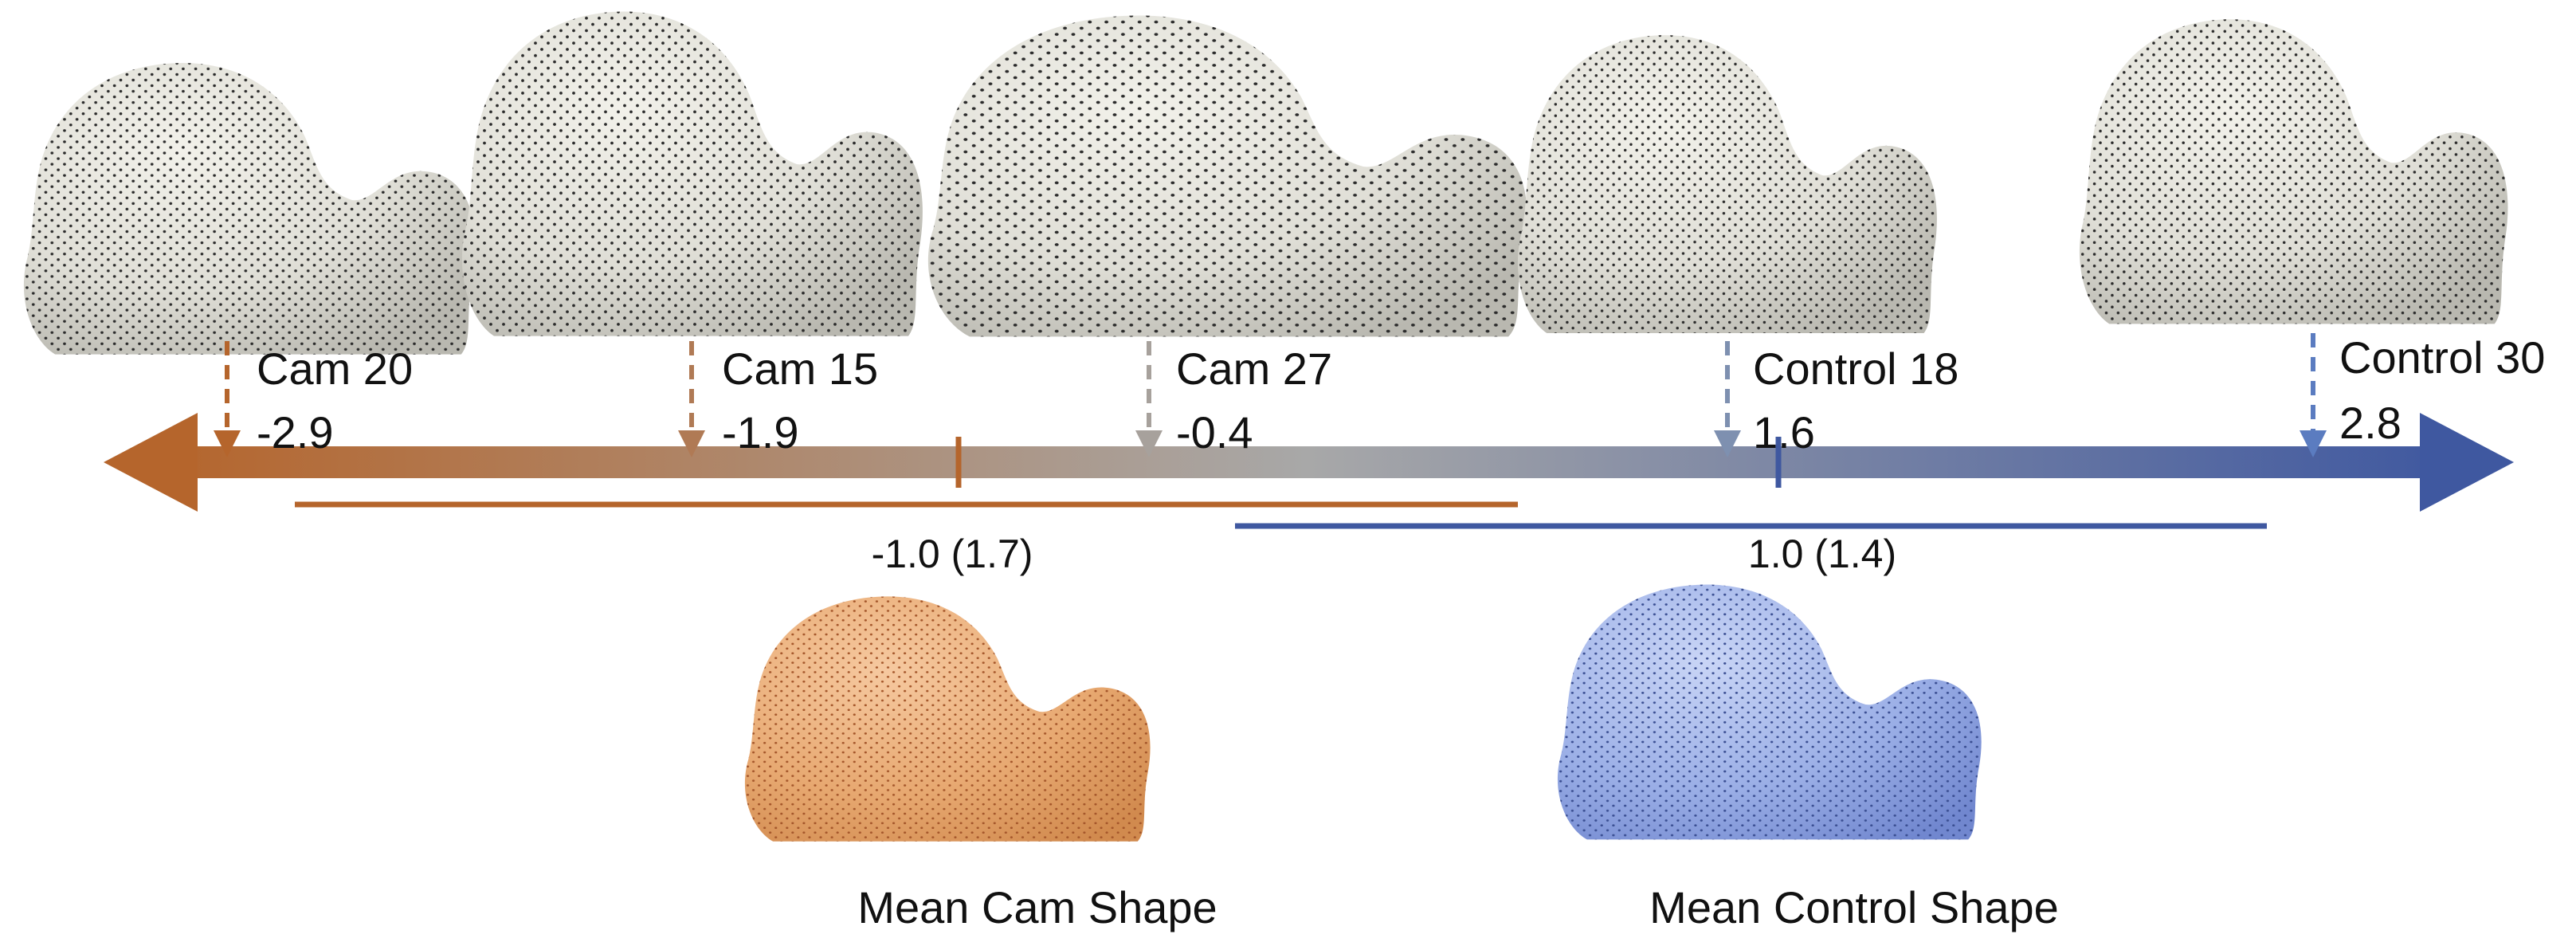  I want to click on specimen-name-control-18: Control 18, so click(1855, 369).